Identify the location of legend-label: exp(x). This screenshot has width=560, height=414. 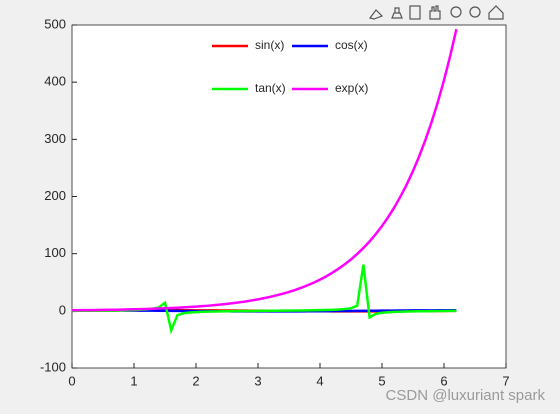
(351, 88).